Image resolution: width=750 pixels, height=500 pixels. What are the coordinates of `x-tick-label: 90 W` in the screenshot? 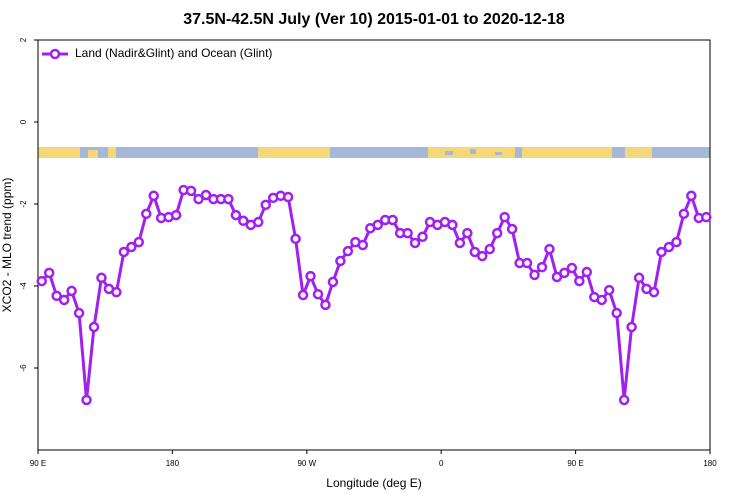 It's located at (306, 463).